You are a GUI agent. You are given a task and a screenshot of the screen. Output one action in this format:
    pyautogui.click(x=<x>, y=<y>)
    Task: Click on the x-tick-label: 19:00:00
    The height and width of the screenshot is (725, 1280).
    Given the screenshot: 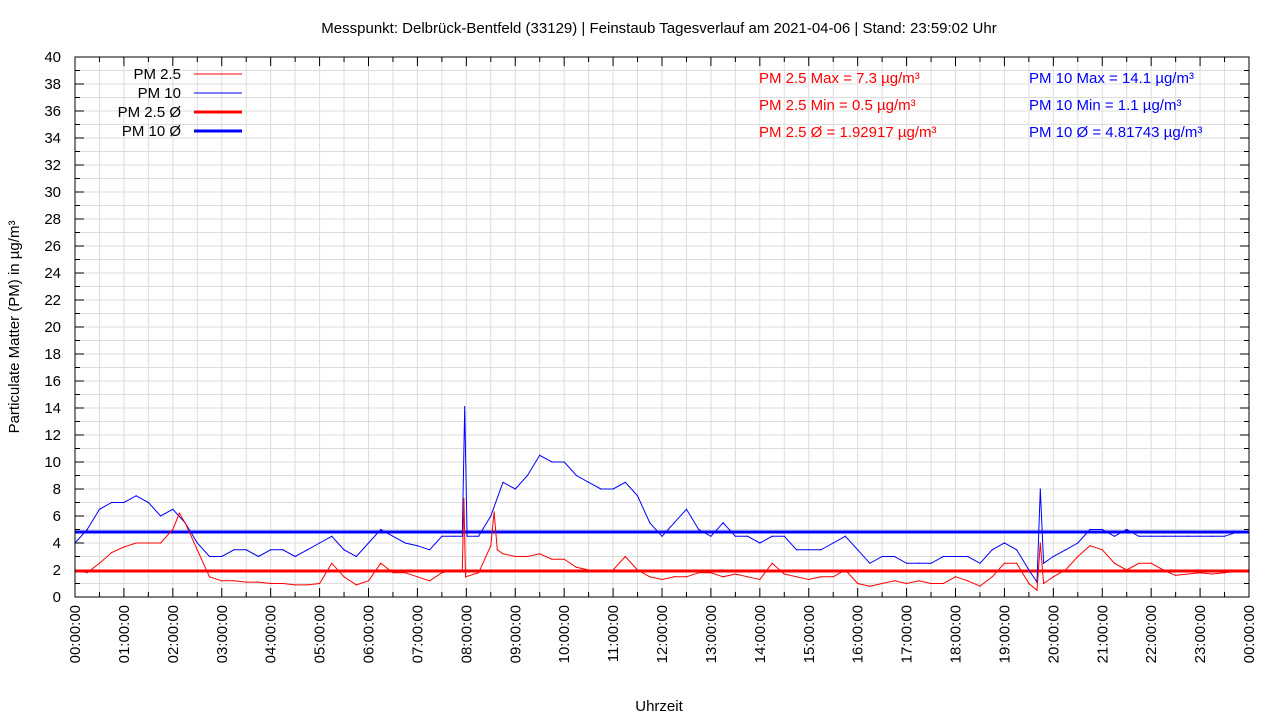 What is the action you would take?
    pyautogui.click(x=1004, y=634)
    